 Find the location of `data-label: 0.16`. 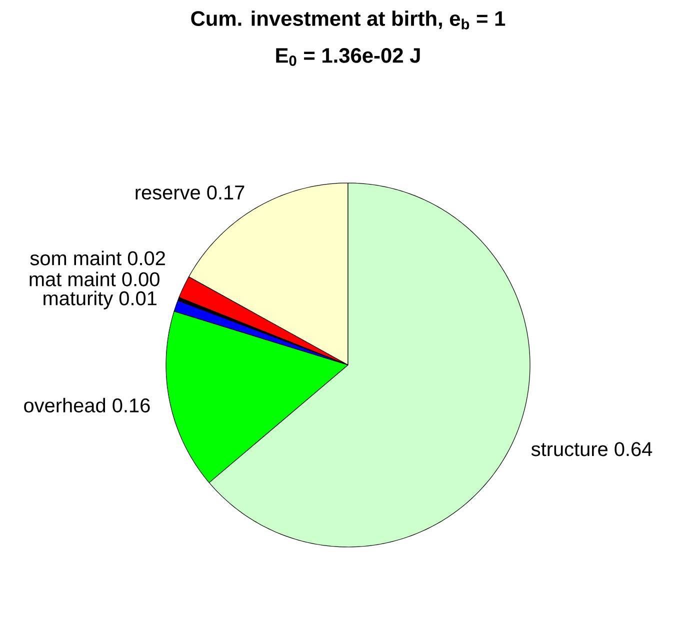

data-label: 0.16 is located at coordinates (131, 405).